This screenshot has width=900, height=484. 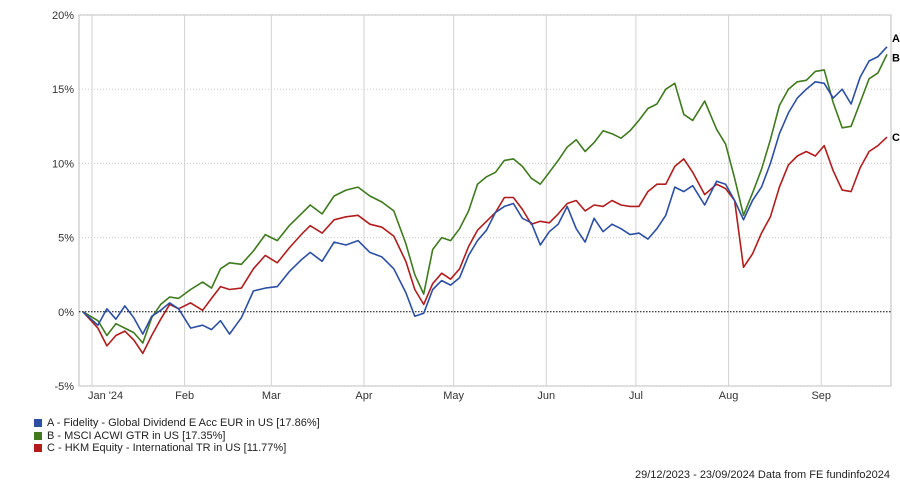 What do you see at coordinates (63, 201) in the screenshot?
I see `y-axis: 20% 15% 10% 5% 0% -5%` at bounding box center [63, 201].